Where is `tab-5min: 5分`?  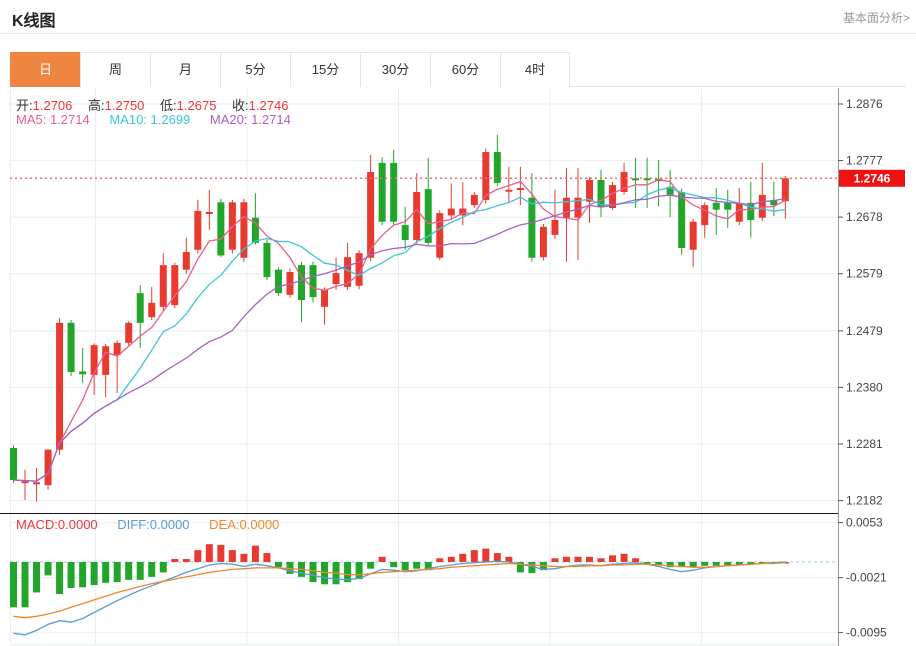 tab-5min: 5分 is located at coordinates (255, 69).